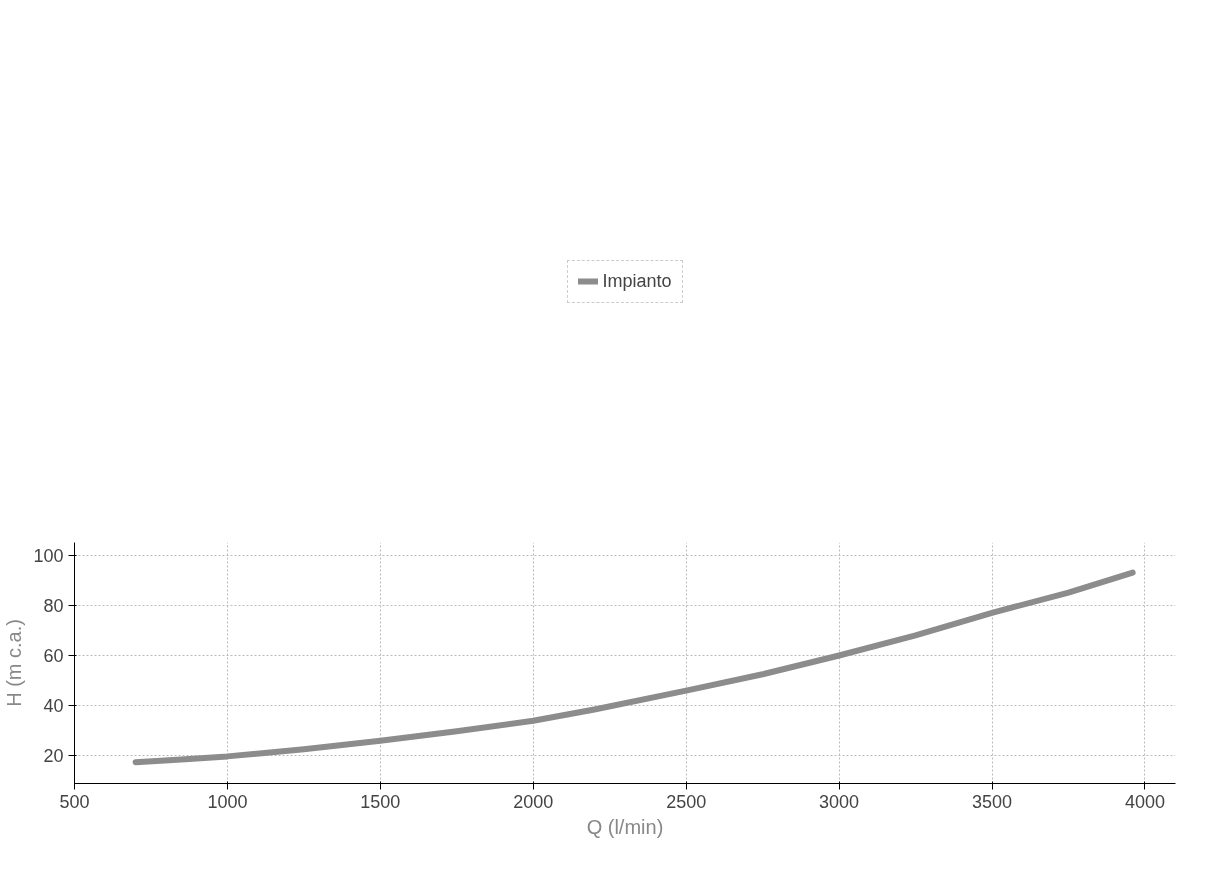 This screenshot has height=873, width=1227. What do you see at coordinates (53, 706) in the screenshot?
I see `y-tick-label: 40` at bounding box center [53, 706].